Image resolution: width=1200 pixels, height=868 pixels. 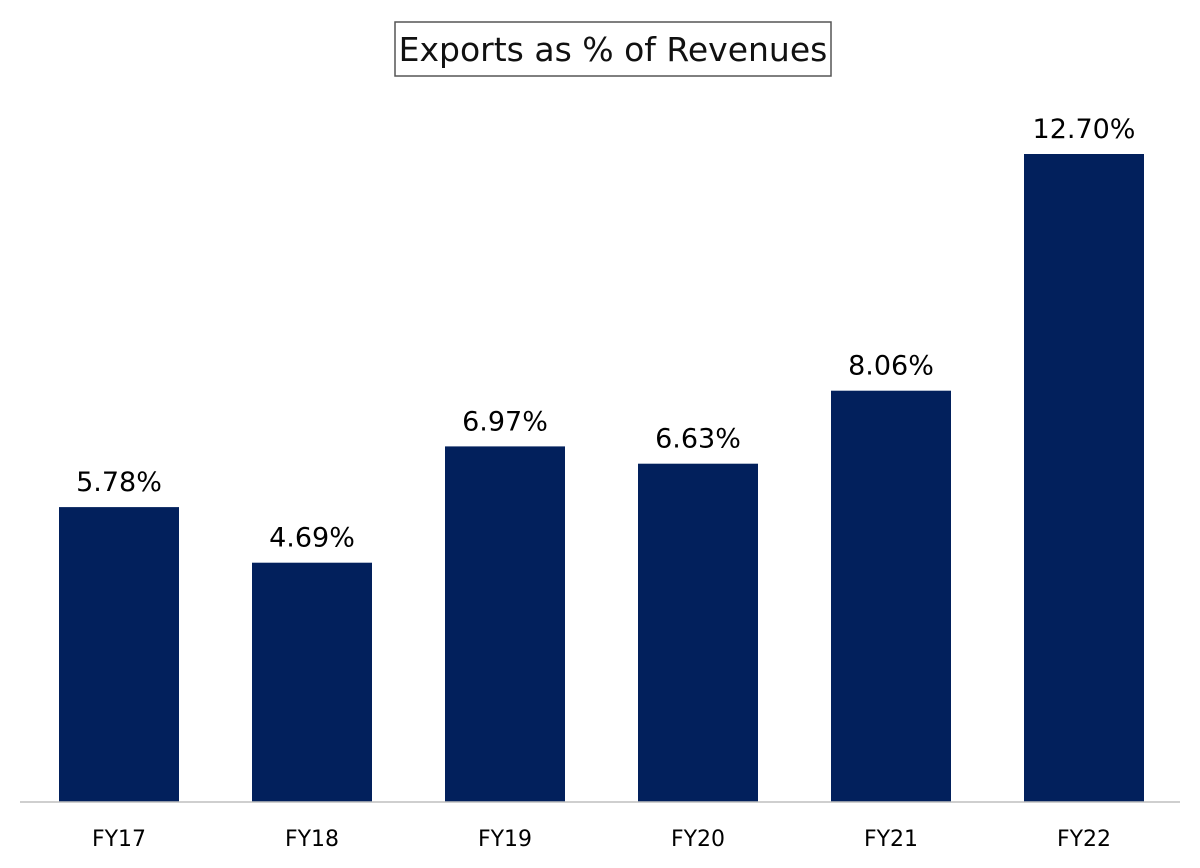 What do you see at coordinates (312, 538) in the screenshot?
I see `value-label-fy18: 4.69%` at bounding box center [312, 538].